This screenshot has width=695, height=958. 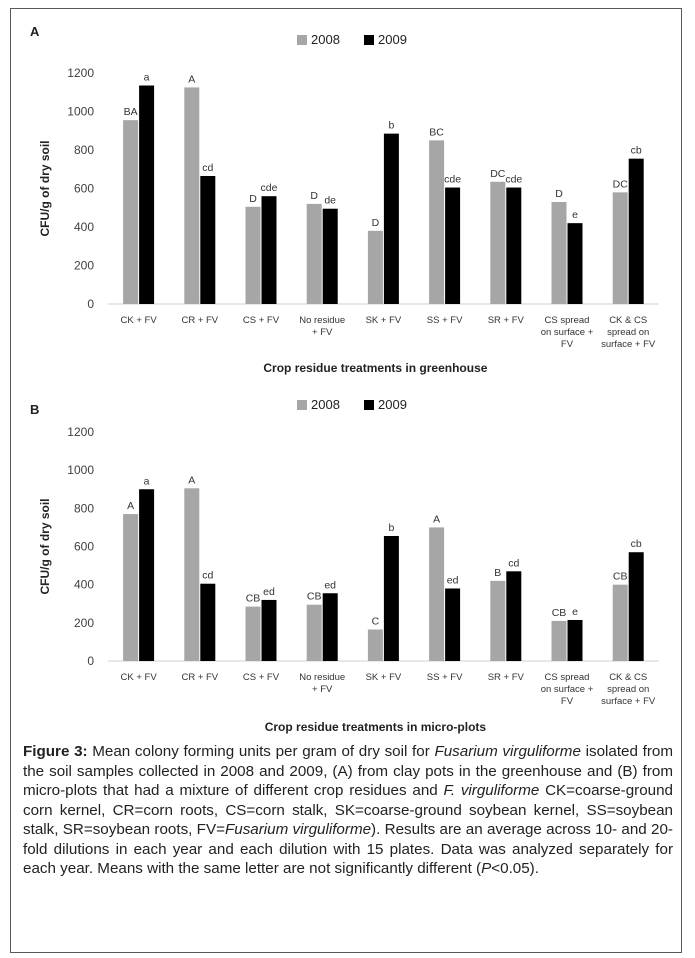 I want to click on y-axis-label: CFU/g of dry soil, so click(x=45, y=189).